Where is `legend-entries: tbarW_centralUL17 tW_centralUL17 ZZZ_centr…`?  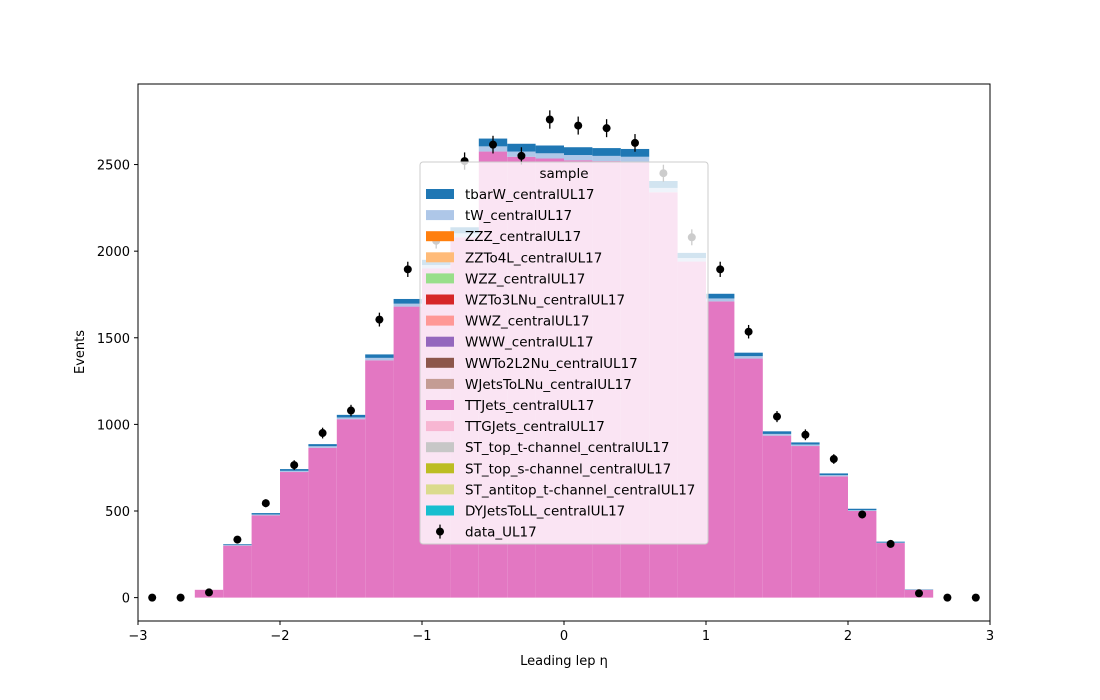
legend-entries: tbarW_centralUL17 tW_centralUL17 ZZZ_centr… is located at coordinates (560, 364).